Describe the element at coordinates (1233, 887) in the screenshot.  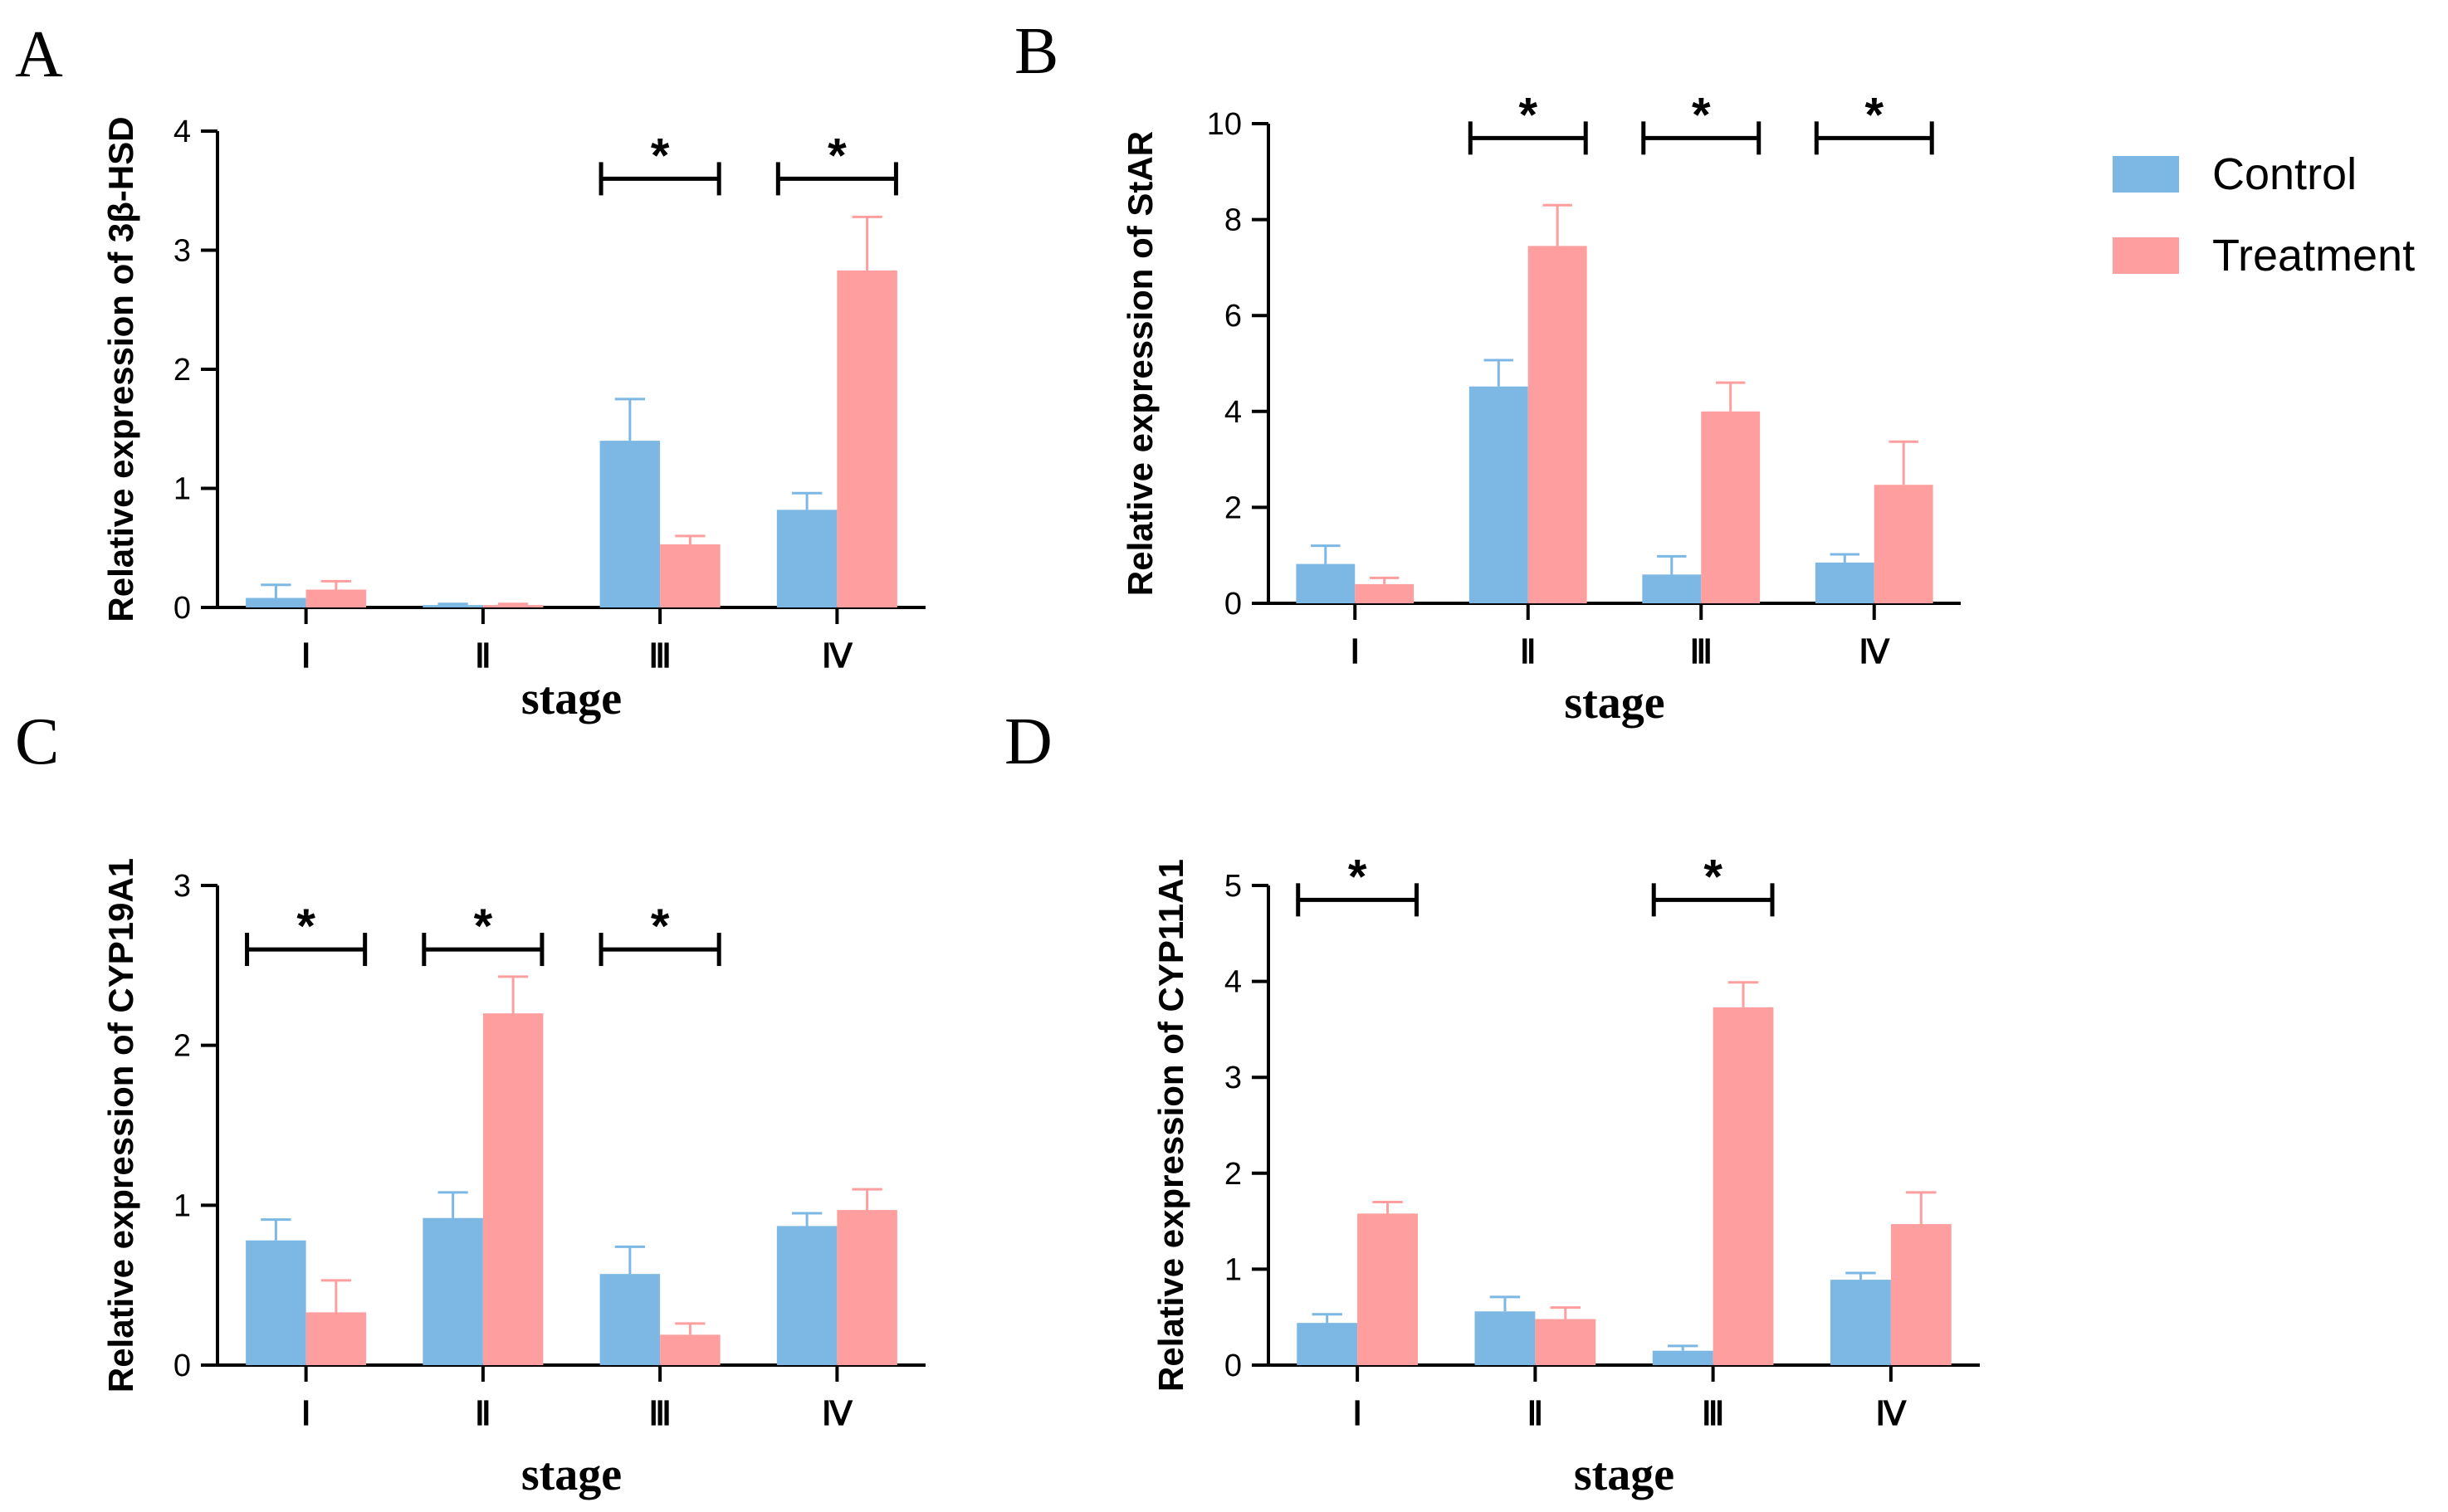
I see `y-tick-label: 5` at that location.